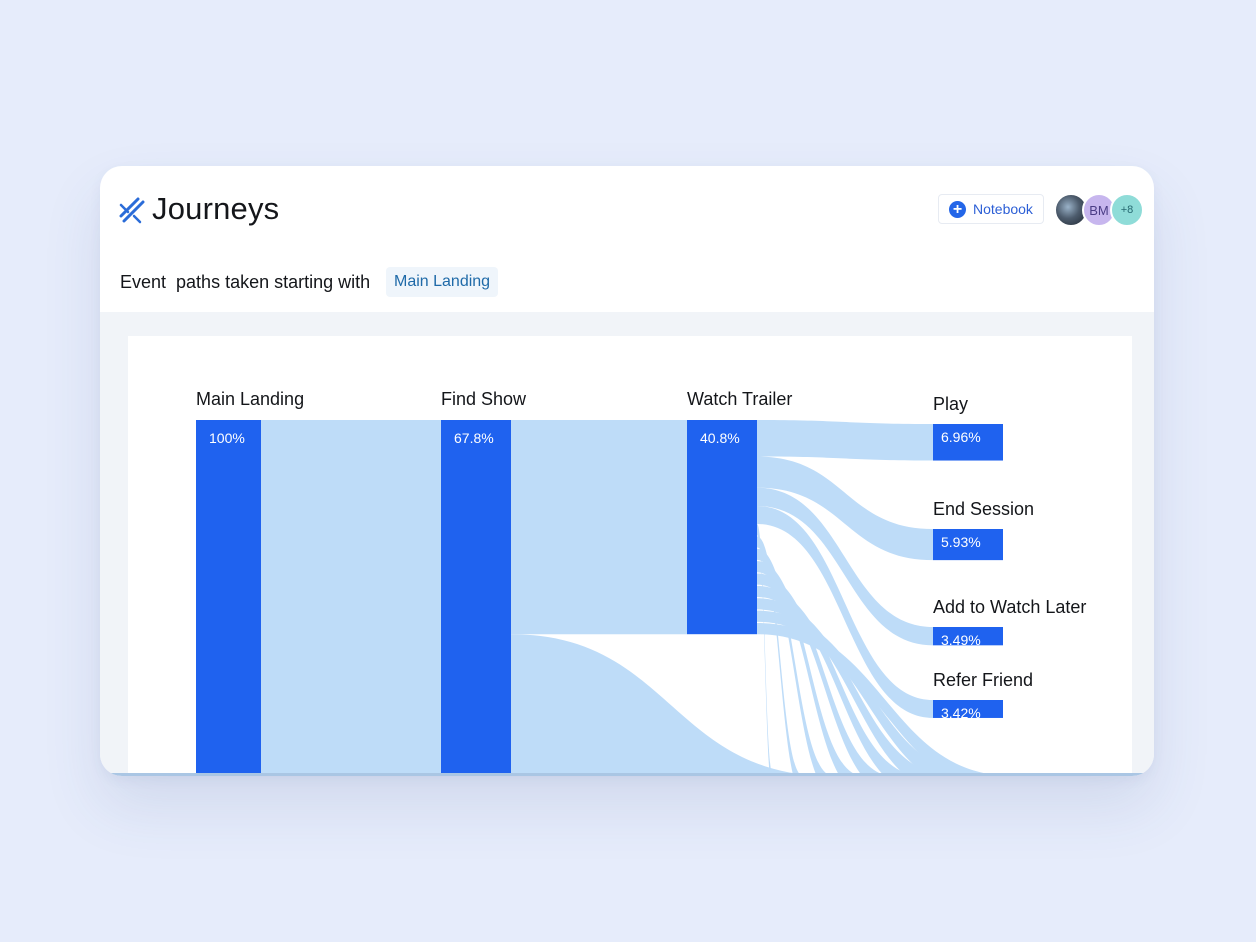 Image resolution: width=1256 pixels, height=942 pixels. What do you see at coordinates (950, 404) in the screenshot?
I see `sankey-outcome-label: Play` at bounding box center [950, 404].